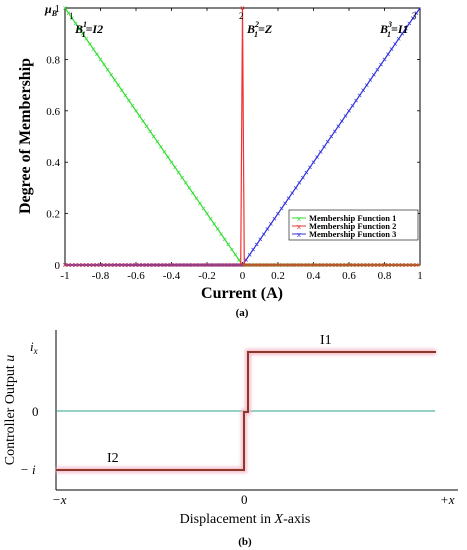 Image resolution: width=467 pixels, height=550 pixels. Describe the element at coordinates (53, 215) in the screenshot. I see `y-tick-label: 0.2` at that location.